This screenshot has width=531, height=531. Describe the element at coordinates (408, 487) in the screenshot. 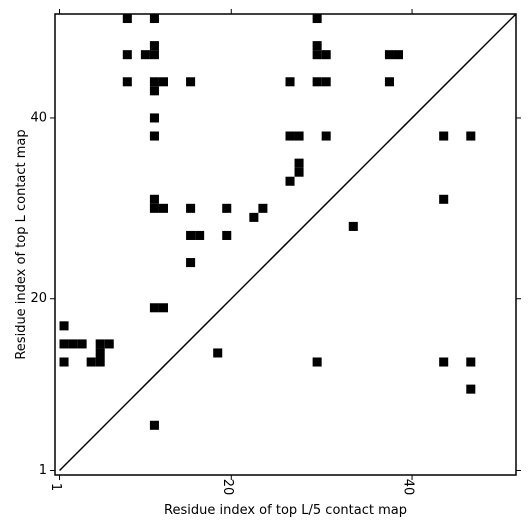

I see `x-tick-label: 40` at that location.